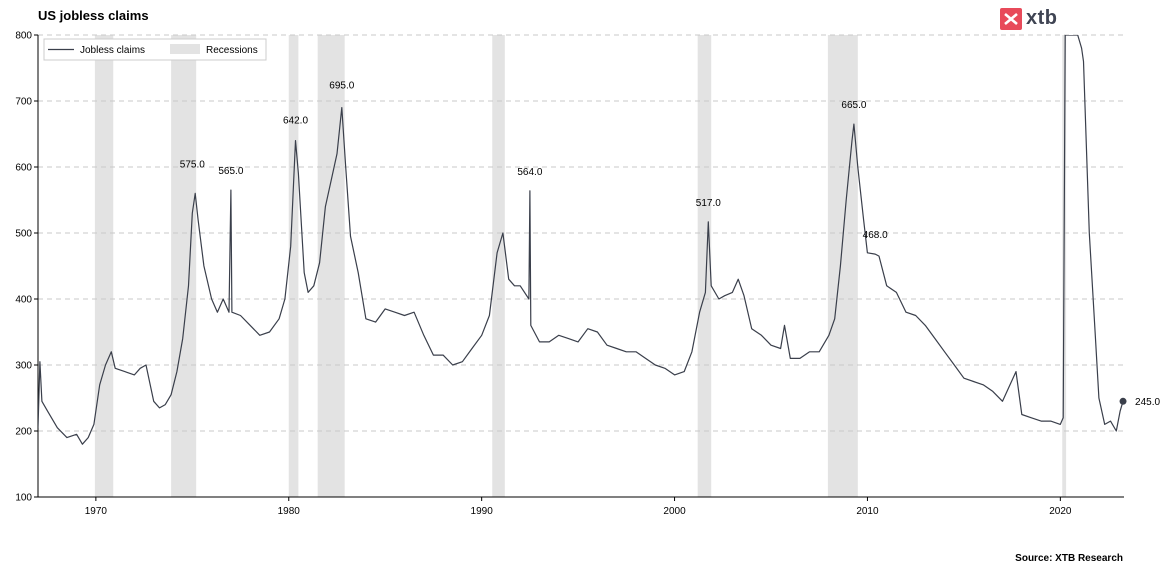 The width and height of the screenshot is (1174, 576). I want to click on legend-box, so click(155, 49).